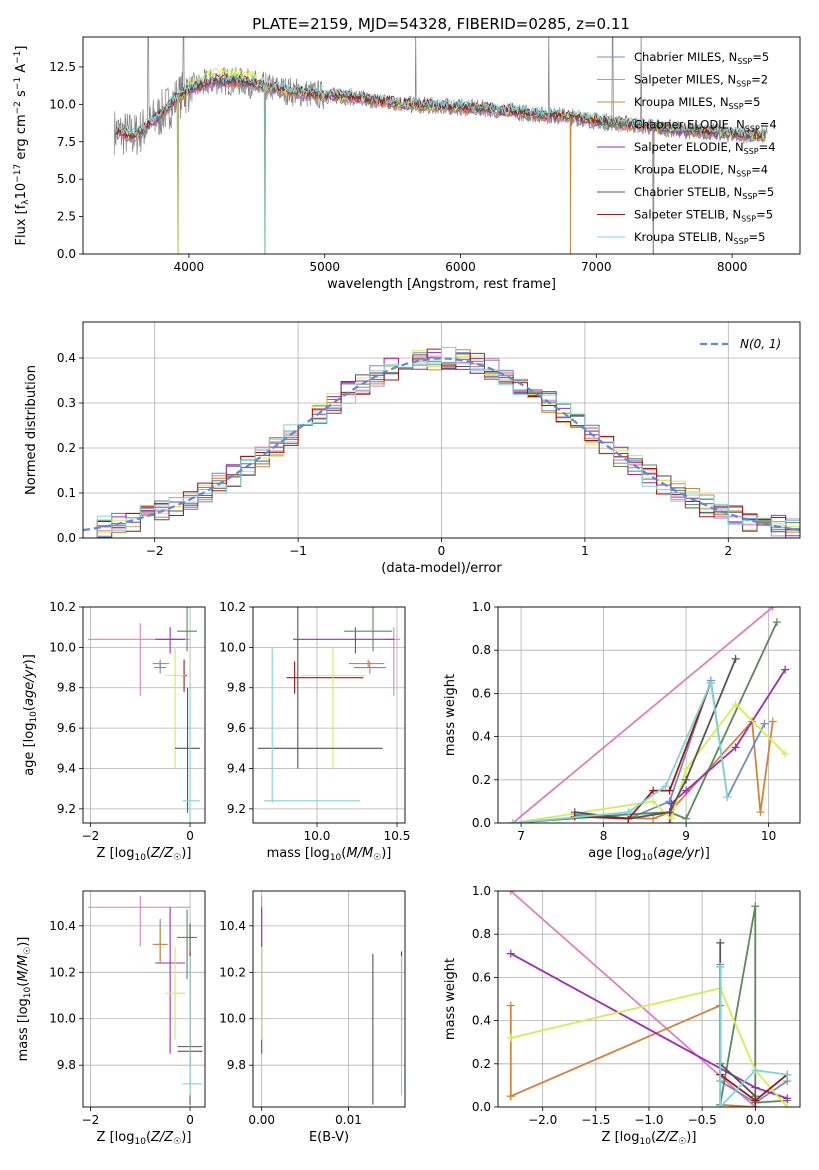  Describe the element at coordinates (521, 836) in the screenshot. I see `tick-label-x: 7` at that location.